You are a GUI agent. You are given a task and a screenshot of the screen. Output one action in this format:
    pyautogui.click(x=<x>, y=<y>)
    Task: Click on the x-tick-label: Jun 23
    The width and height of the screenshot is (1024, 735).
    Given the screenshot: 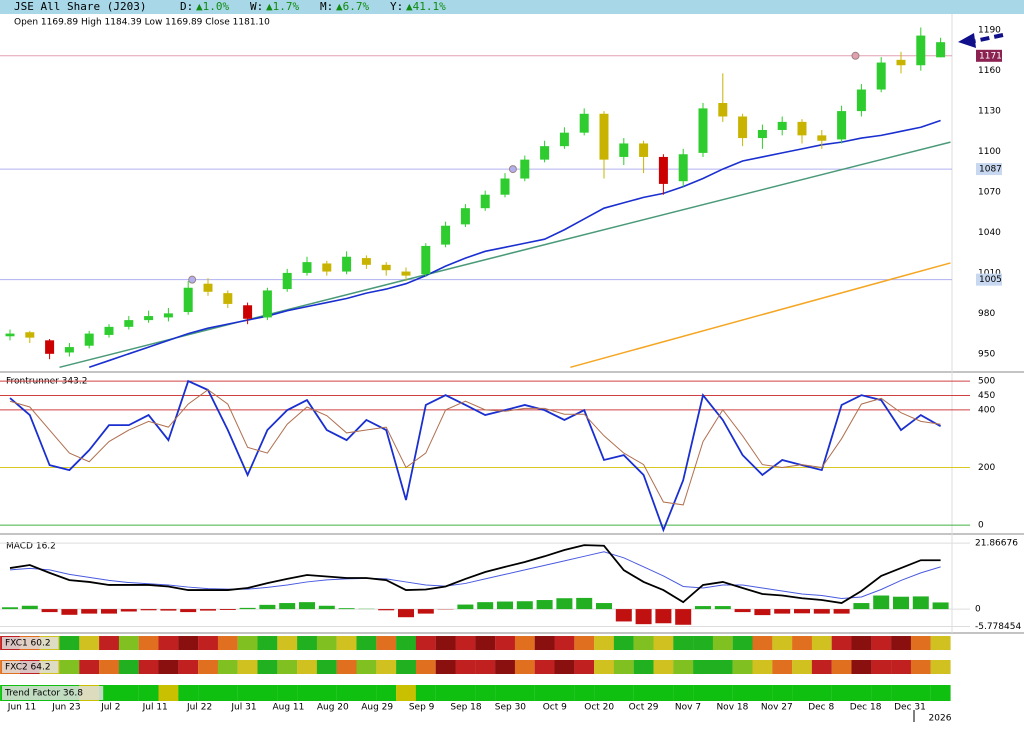 What is the action you would take?
    pyautogui.click(x=65, y=708)
    